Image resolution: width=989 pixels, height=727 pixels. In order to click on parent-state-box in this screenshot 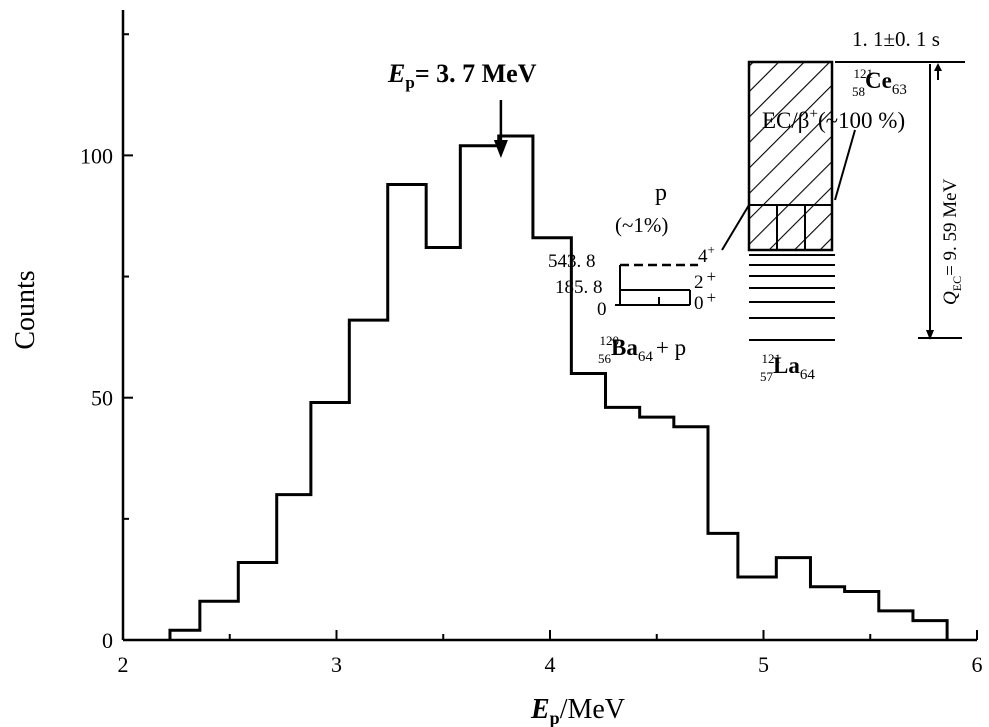, I will do `click(790, 156)`.